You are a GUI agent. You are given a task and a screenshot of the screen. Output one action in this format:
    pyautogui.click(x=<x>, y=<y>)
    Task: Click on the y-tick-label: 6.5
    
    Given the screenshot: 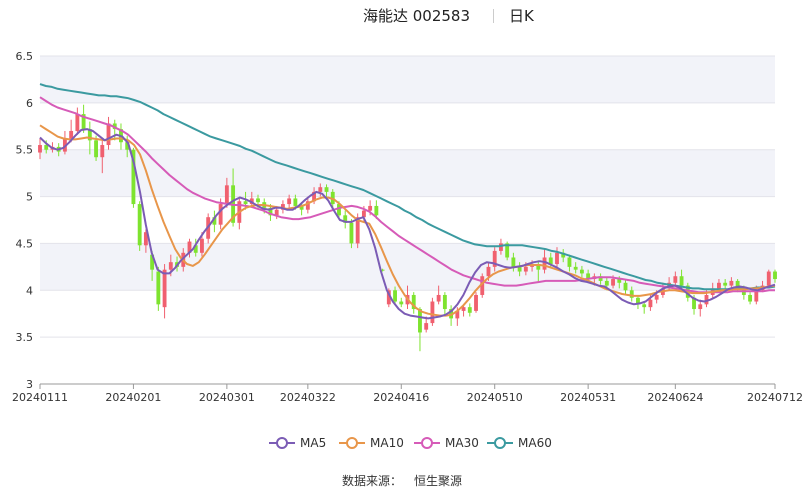 What is the action you would take?
    pyautogui.click(x=25, y=56)
    